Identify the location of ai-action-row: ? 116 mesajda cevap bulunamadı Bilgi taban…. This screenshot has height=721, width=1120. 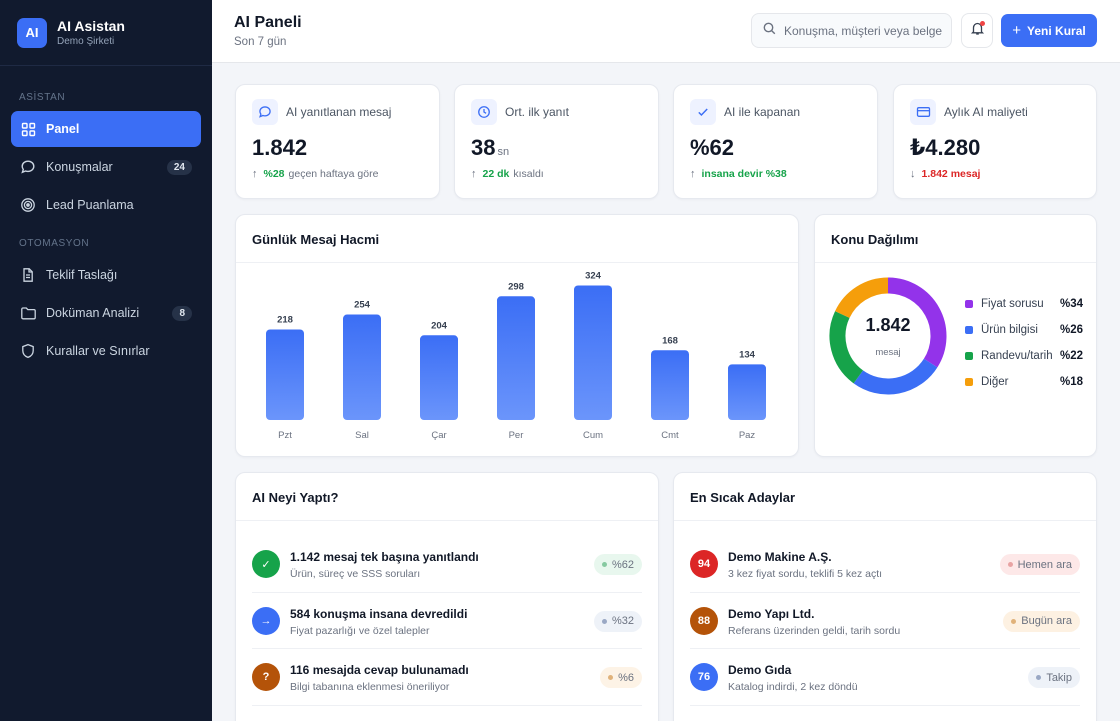
(447, 677).